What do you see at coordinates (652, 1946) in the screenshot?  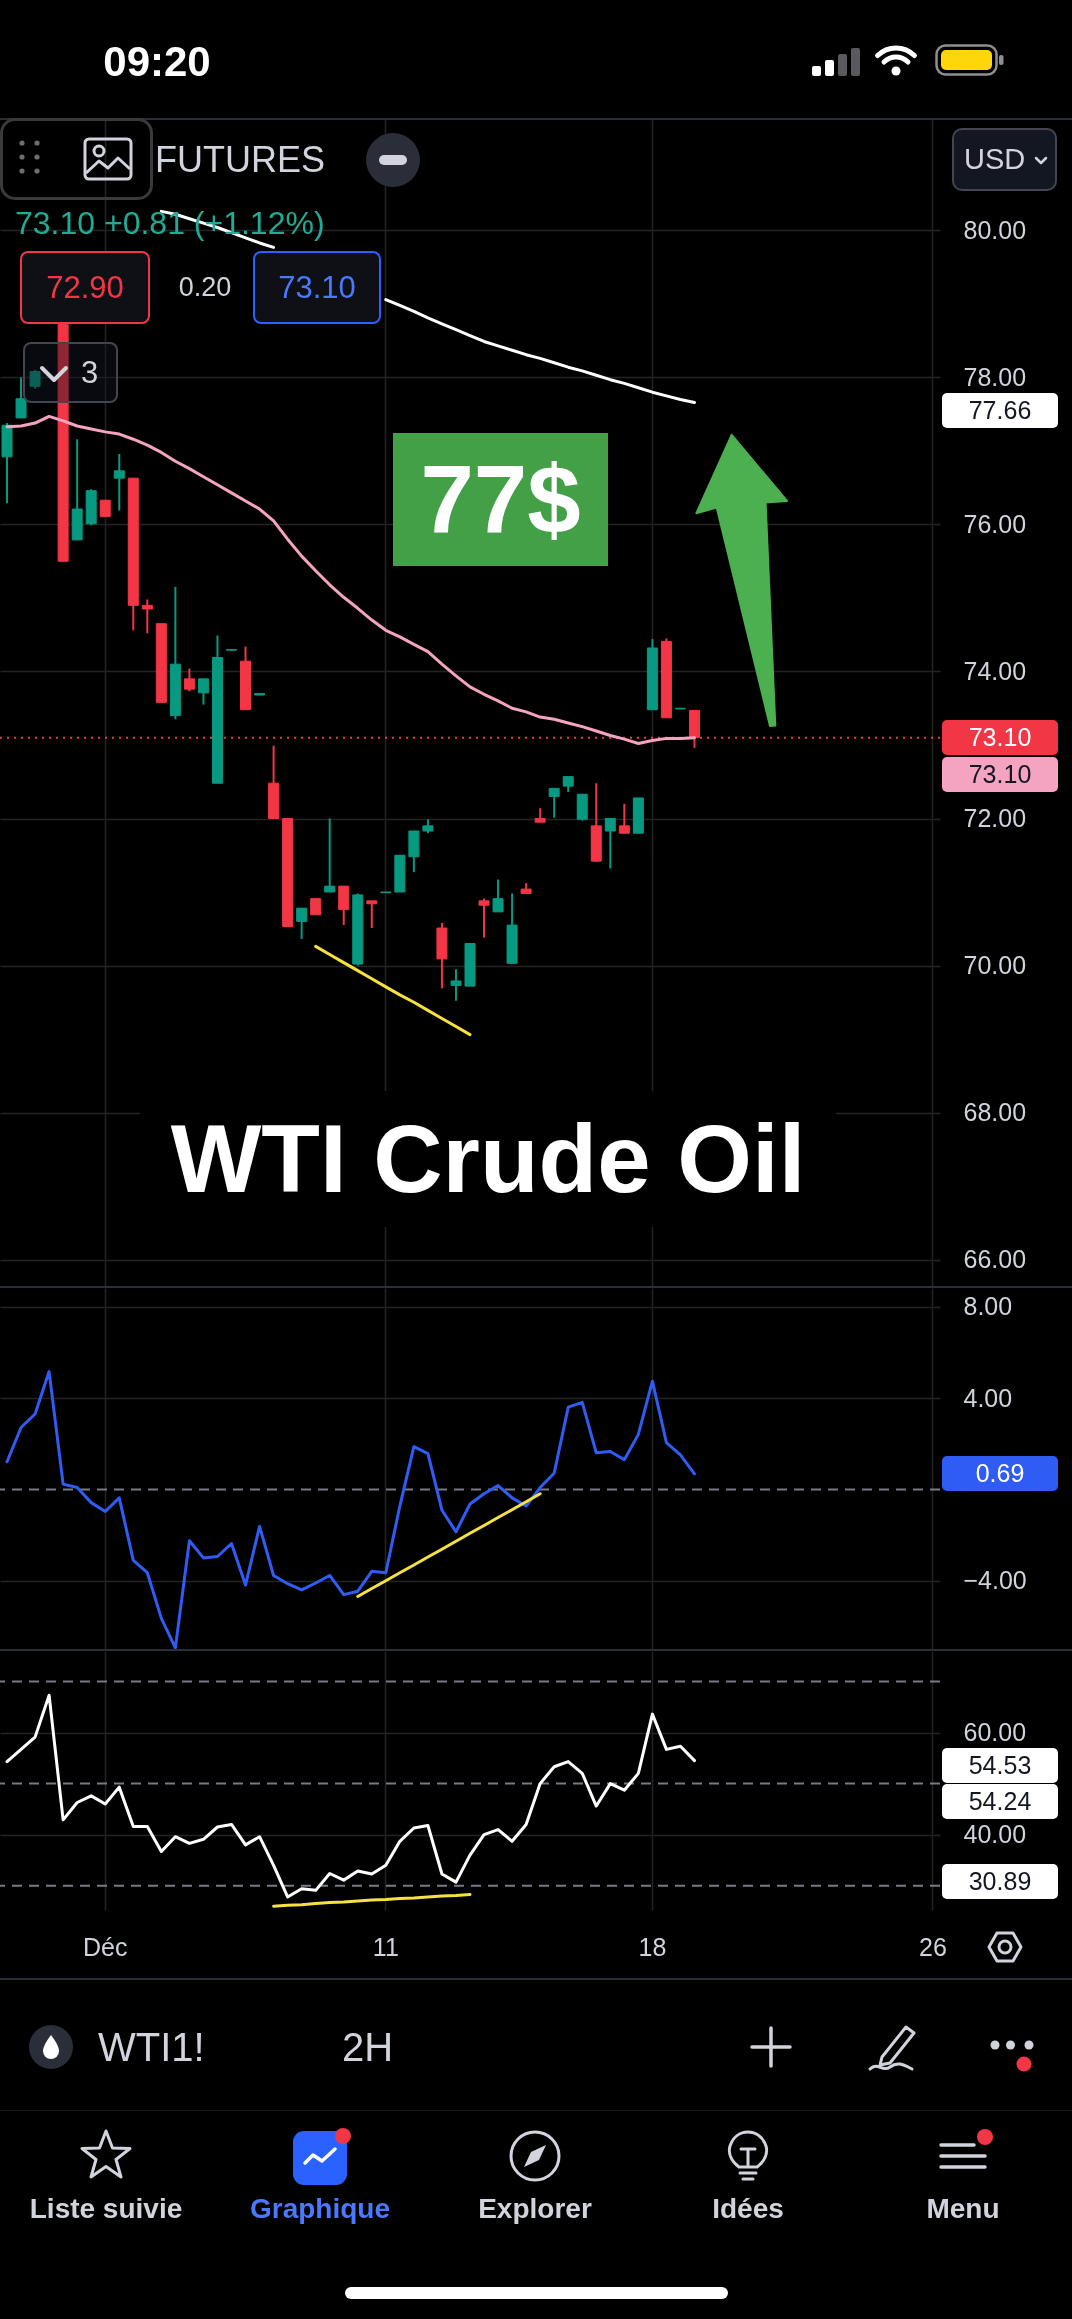 I see `x-tick-label: 18` at bounding box center [652, 1946].